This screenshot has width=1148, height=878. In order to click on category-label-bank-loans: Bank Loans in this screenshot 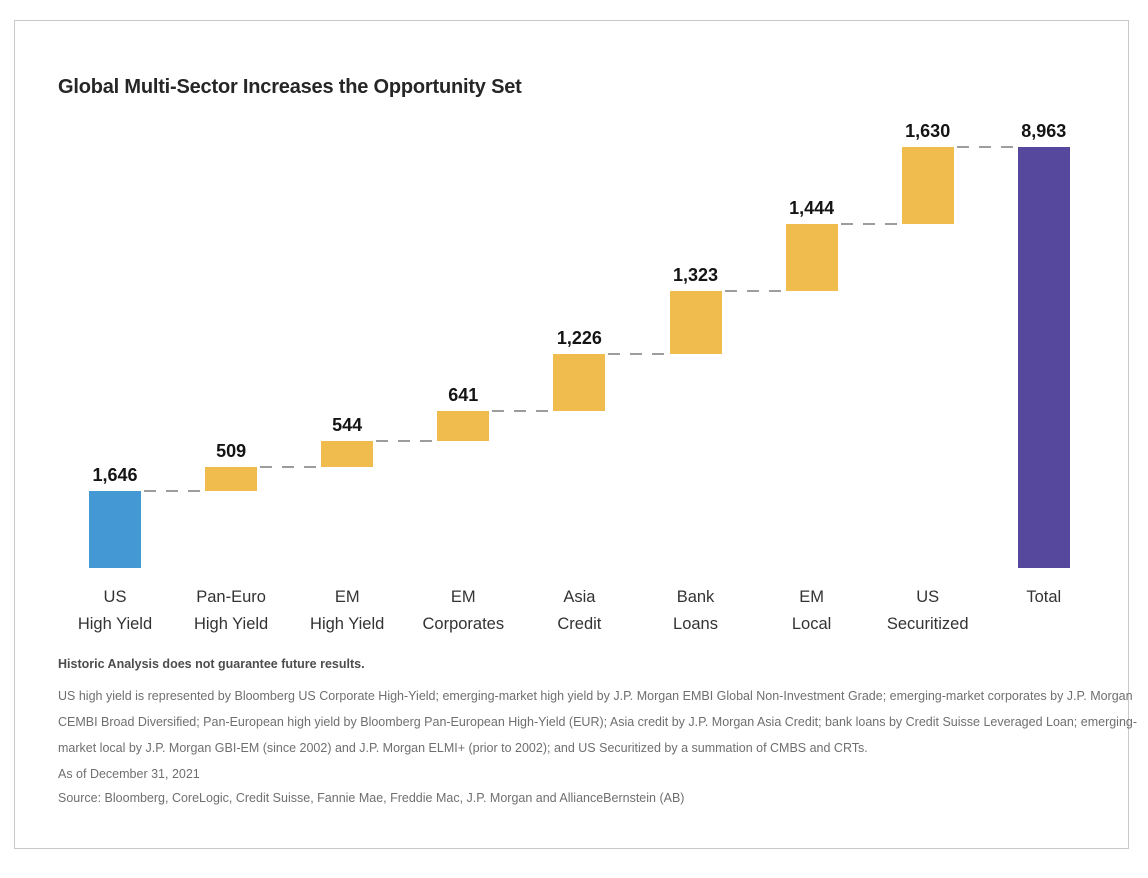, I will do `click(695, 610)`.